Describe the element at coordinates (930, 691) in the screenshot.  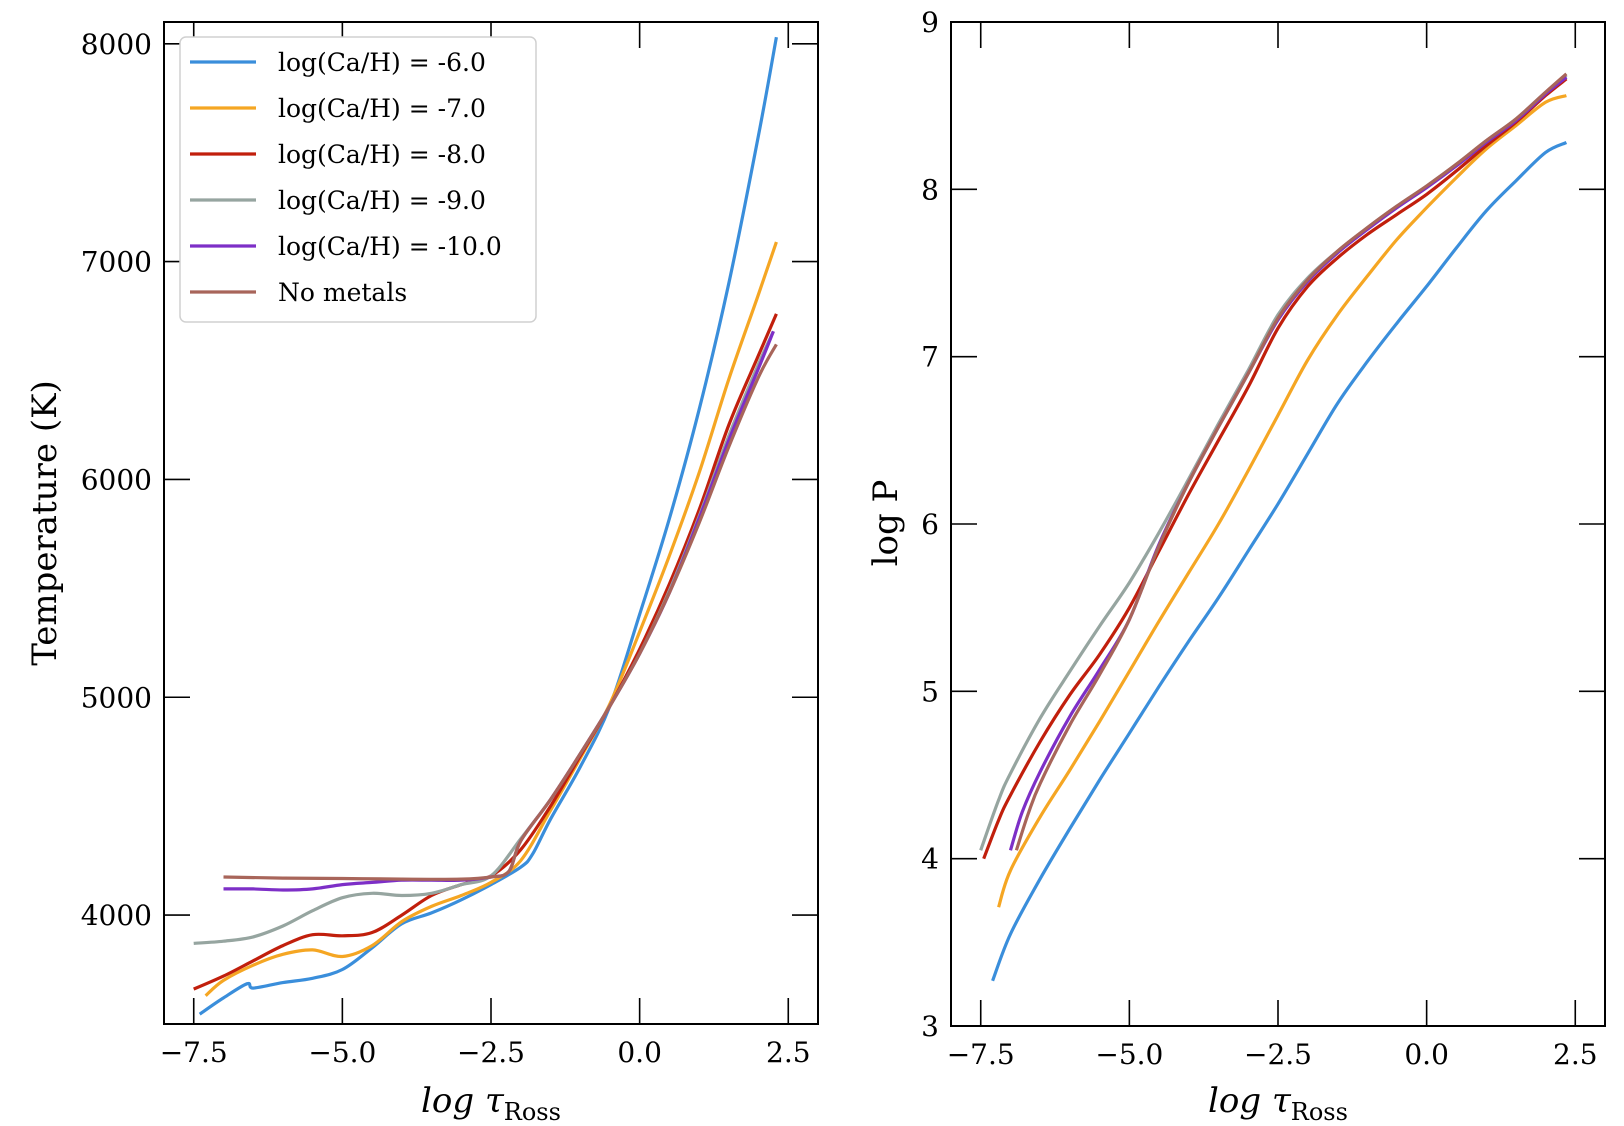
I see `y-tick-label: 5` at that location.